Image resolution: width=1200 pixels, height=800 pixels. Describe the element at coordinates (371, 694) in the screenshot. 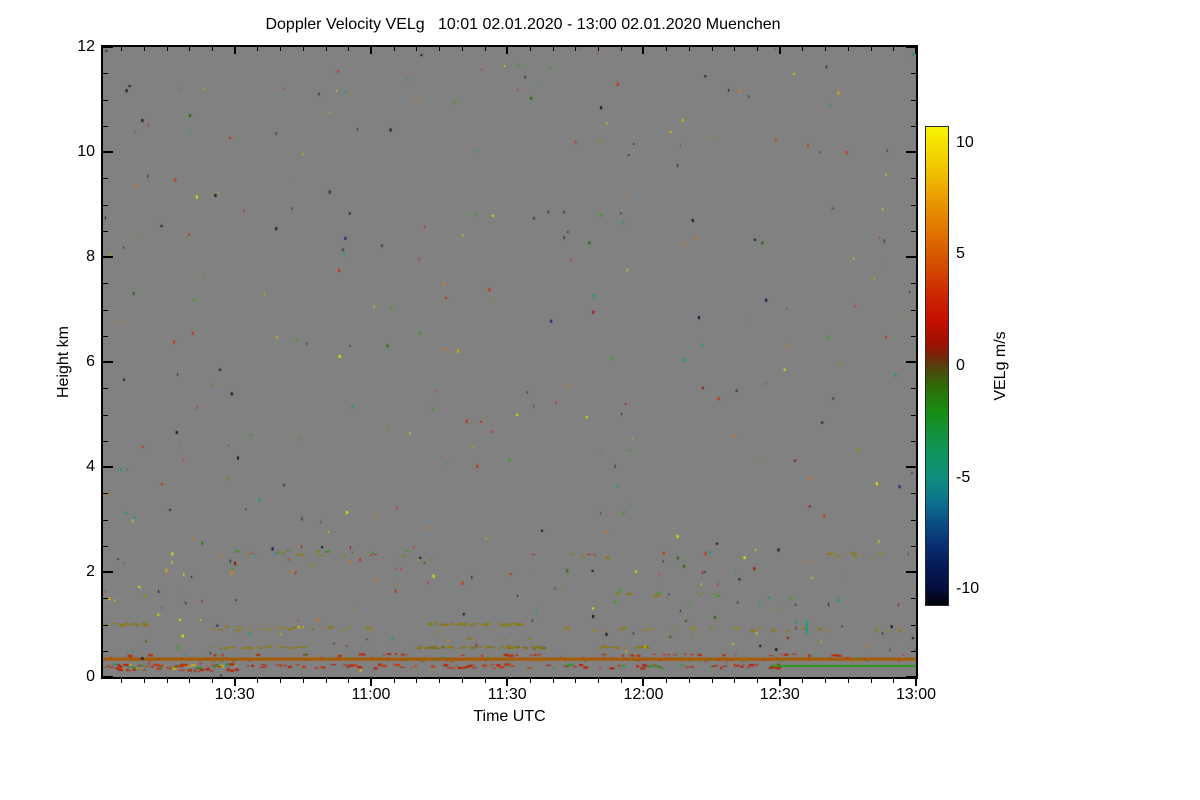

I see `x-tick-label: 11:00` at that location.